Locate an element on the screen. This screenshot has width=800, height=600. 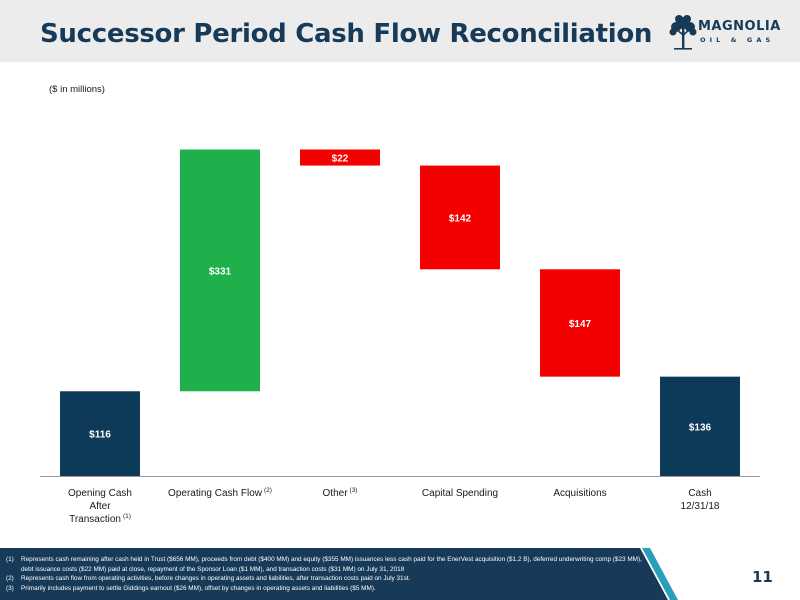
footnote-number: (1) is located at coordinates (10, 559).